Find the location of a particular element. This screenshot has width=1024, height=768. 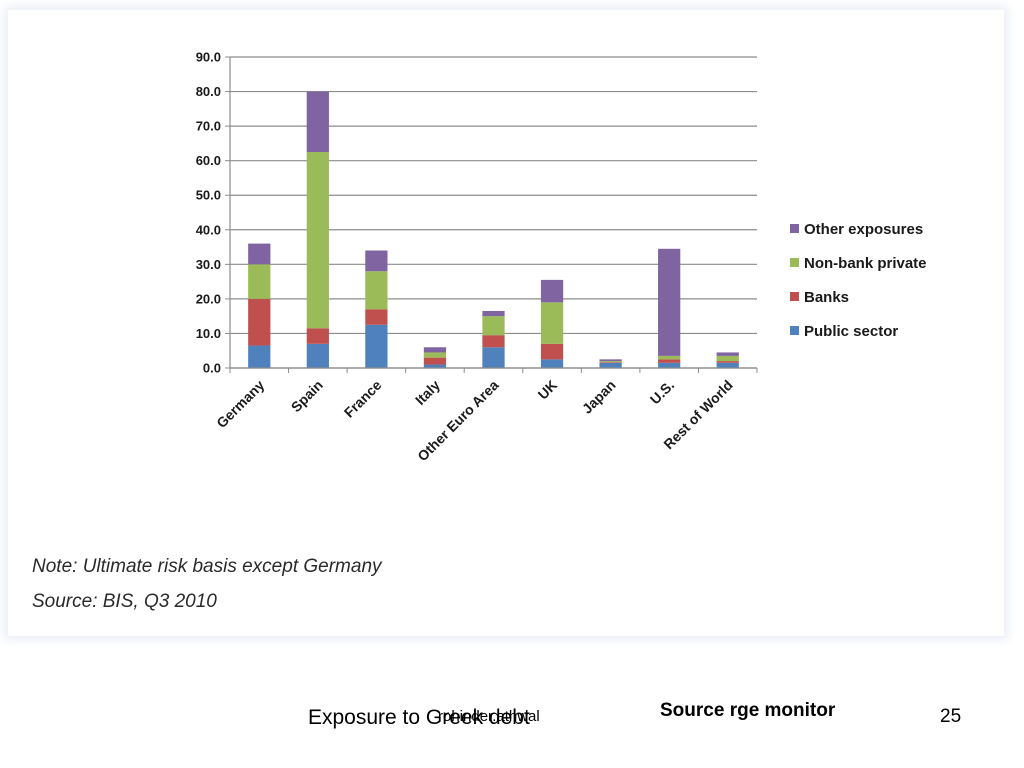

legend-label: Public sector is located at coordinates (851, 331).